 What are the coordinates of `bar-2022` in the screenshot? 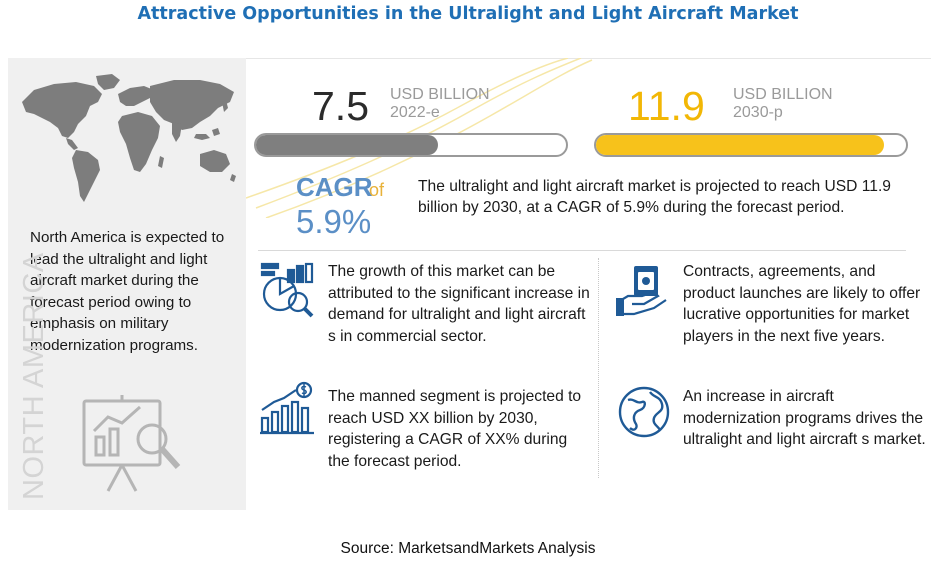 It's located at (347, 145).